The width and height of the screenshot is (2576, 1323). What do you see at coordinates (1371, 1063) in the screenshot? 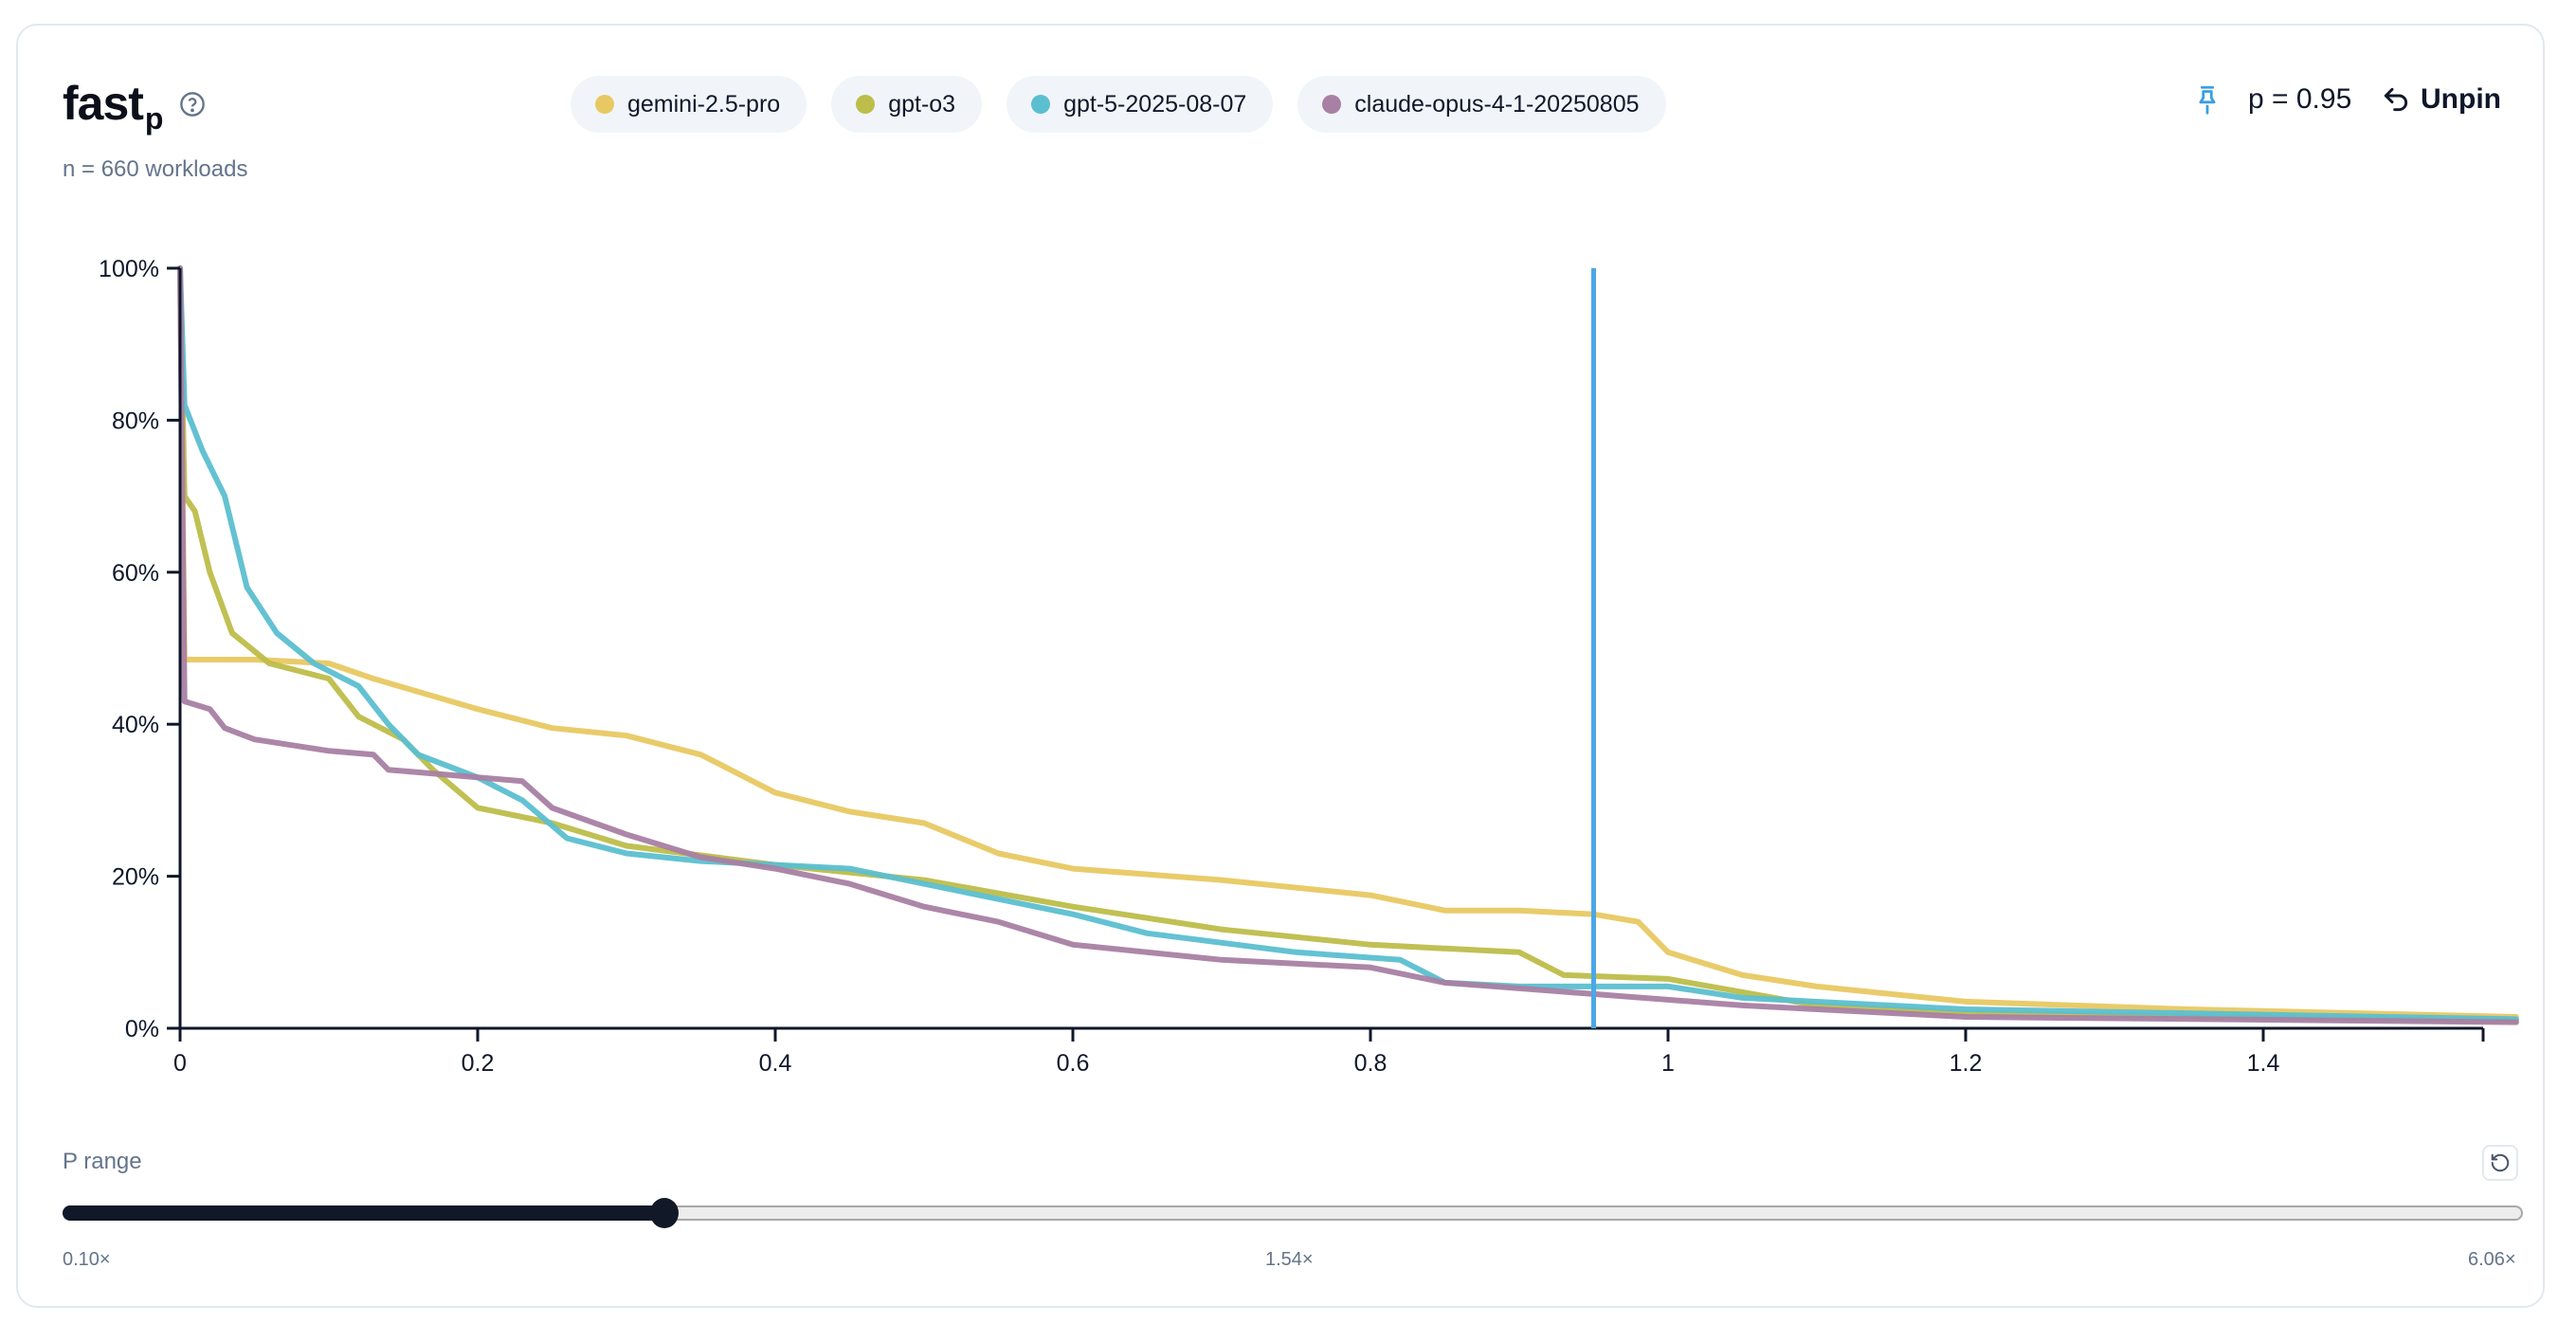
I see `x-tick-label: 0.8` at bounding box center [1371, 1063].